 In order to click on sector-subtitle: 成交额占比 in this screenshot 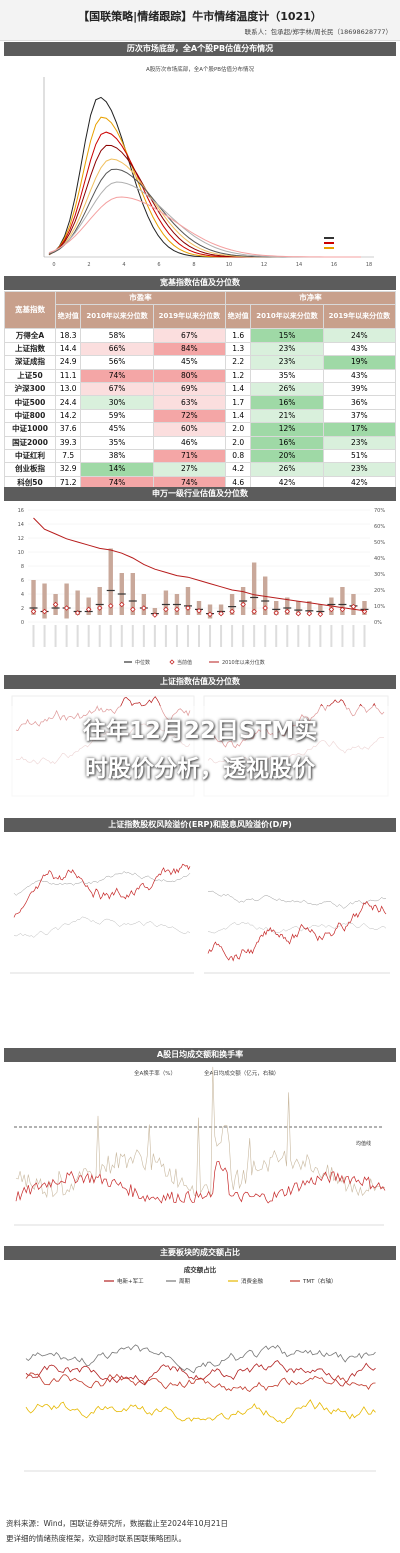, I will do `click(200, 1269)`.